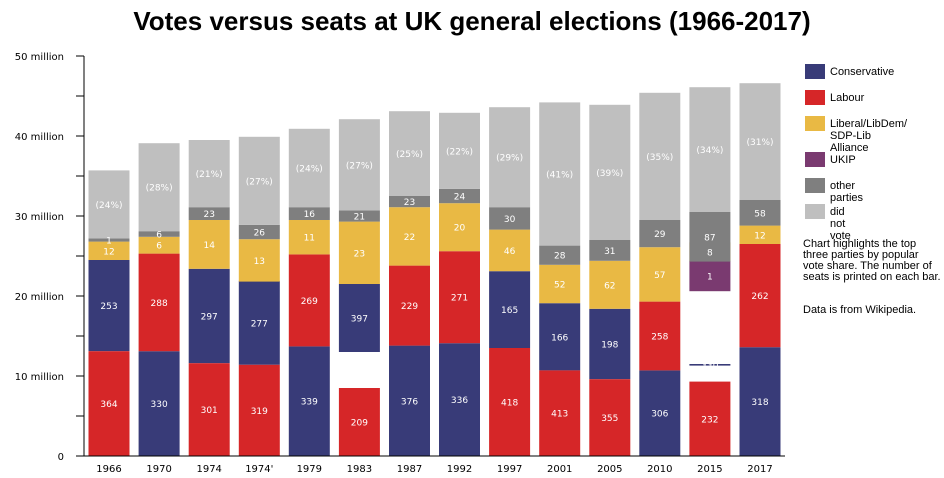 This screenshot has width=944, height=478. I want to click on x-tick-label: 1987, so click(409, 469).